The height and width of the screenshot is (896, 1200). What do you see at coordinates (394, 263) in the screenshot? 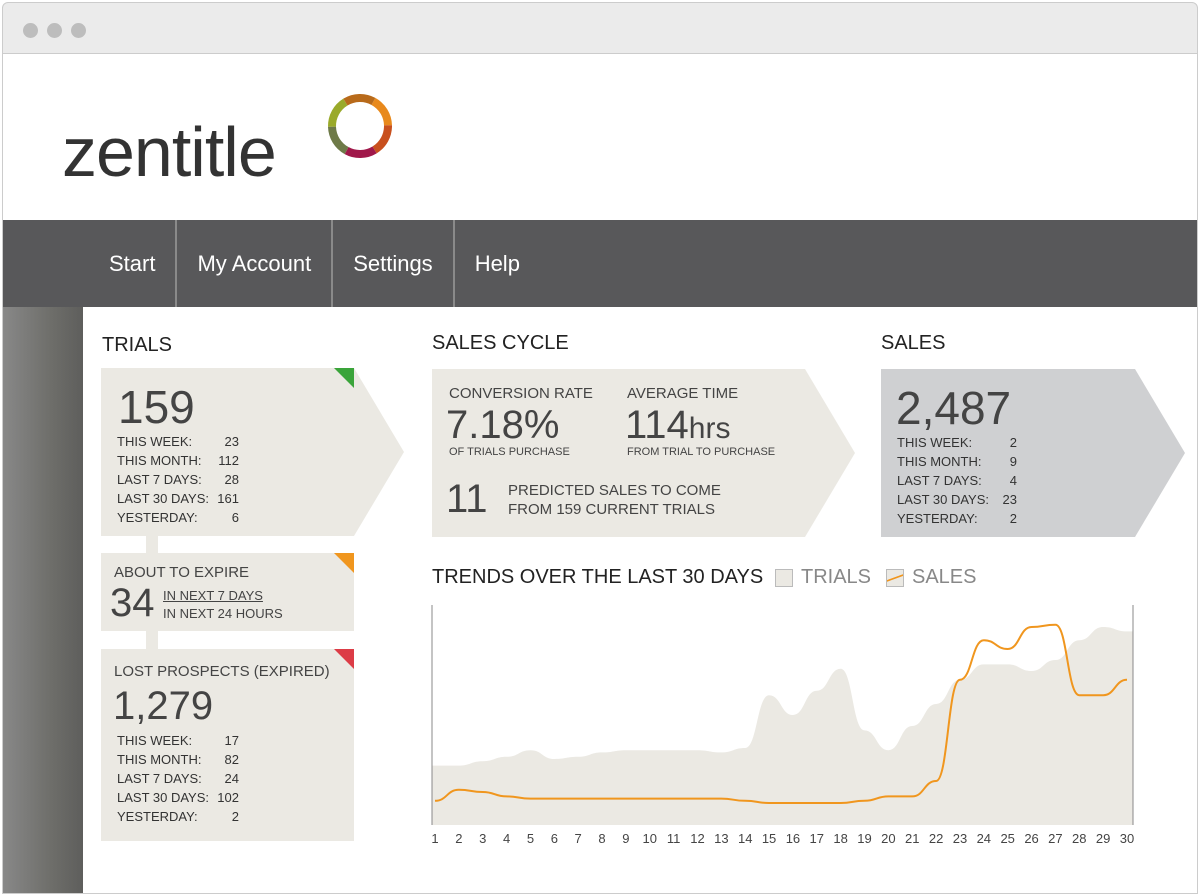
I see `nav-settings: Settings` at bounding box center [394, 263].